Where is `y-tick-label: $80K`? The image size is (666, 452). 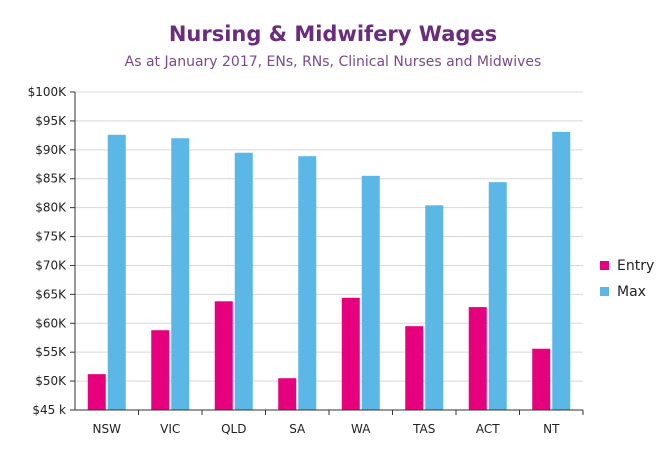
y-tick-label: $80K is located at coordinates (51, 208).